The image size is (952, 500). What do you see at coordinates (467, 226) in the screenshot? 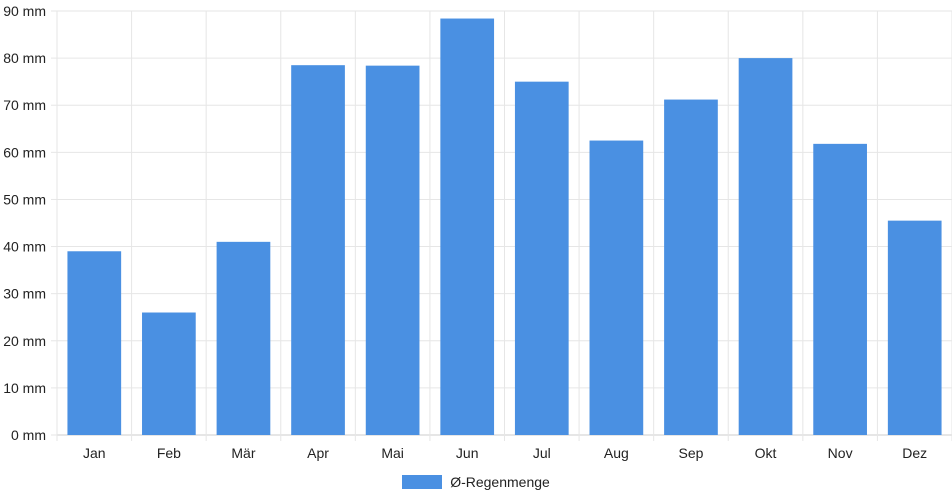
I see `bar-jun` at bounding box center [467, 226].